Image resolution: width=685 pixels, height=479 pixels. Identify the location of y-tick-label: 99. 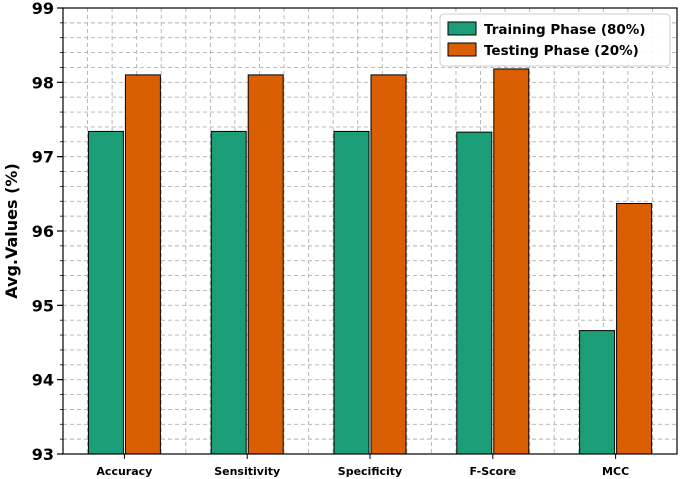
(43, 9).